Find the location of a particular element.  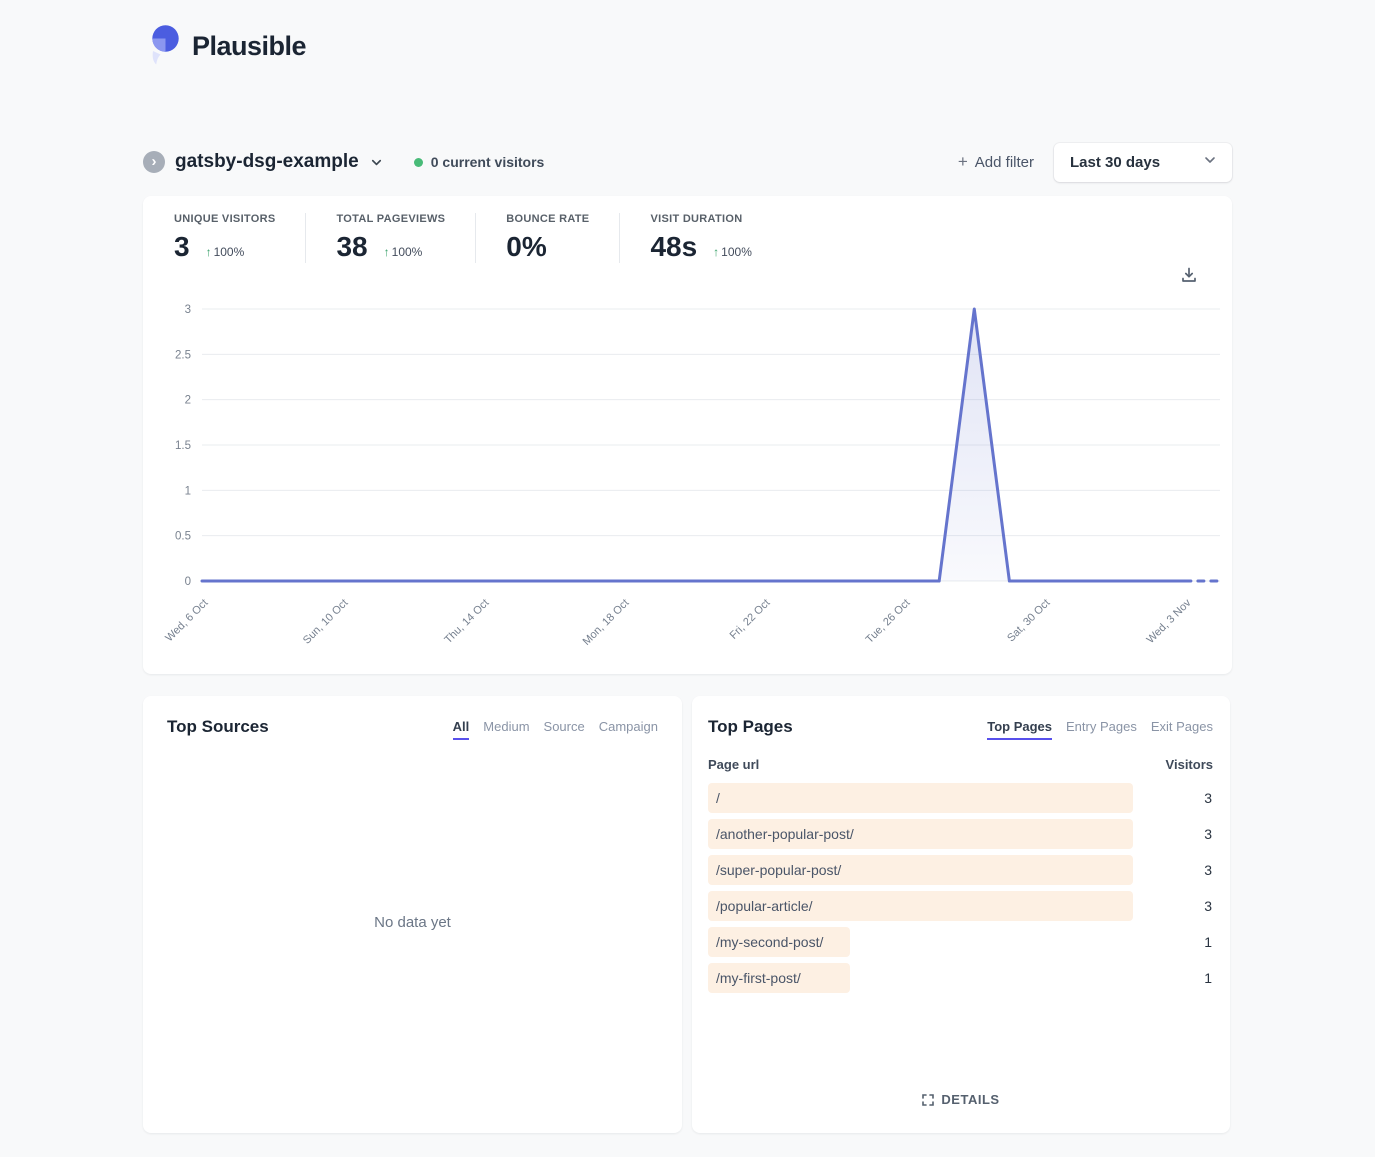

live-dot-icon is located at coordinates (418, 162).